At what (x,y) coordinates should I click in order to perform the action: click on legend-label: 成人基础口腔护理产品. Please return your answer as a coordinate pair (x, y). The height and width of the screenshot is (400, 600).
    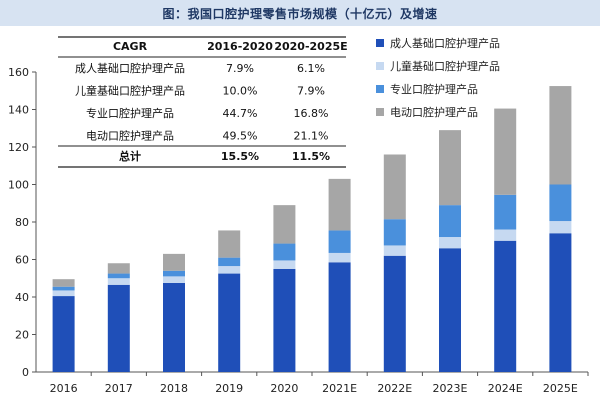
    Looking at the image, I should click on (445, 43).